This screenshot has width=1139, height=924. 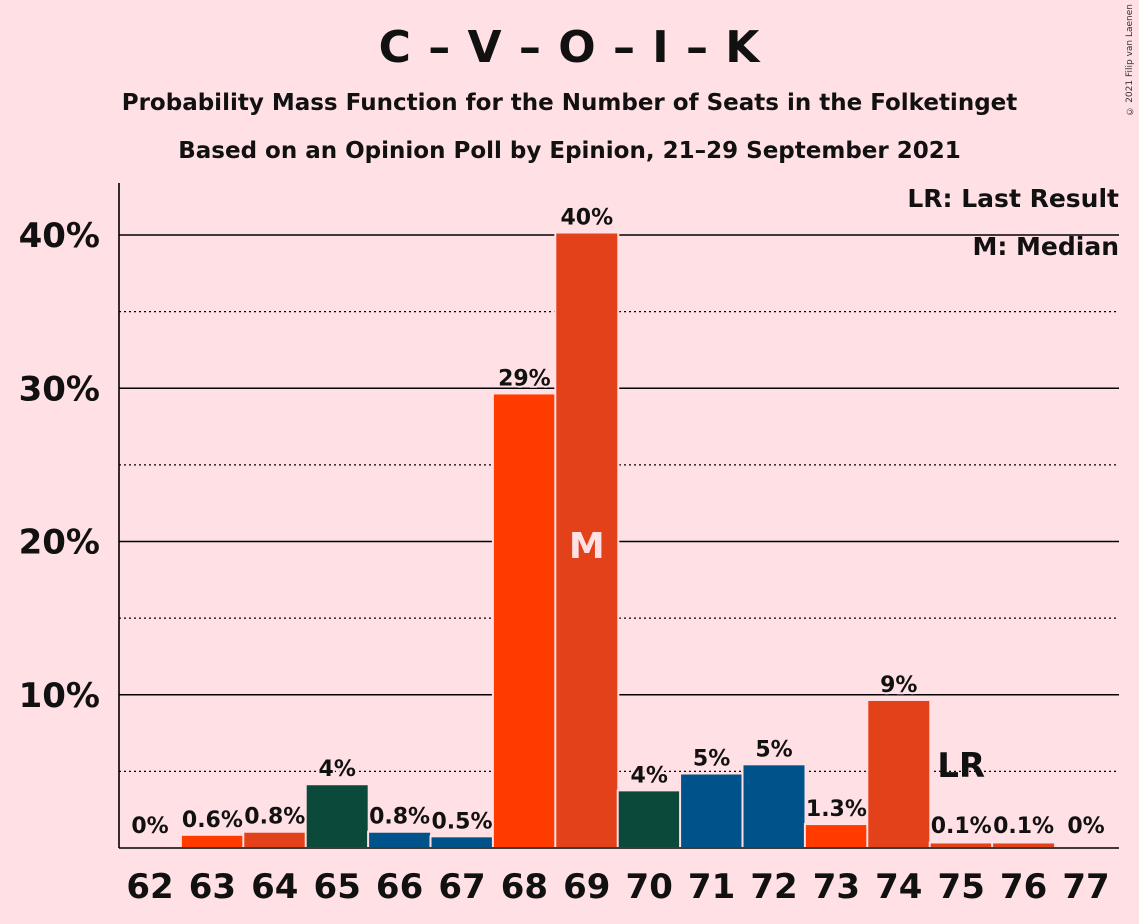 What do you see at coordinates (898, 887) in the screenshot?
I see `x-tick-label: 74` at bounding box center [898, 887].